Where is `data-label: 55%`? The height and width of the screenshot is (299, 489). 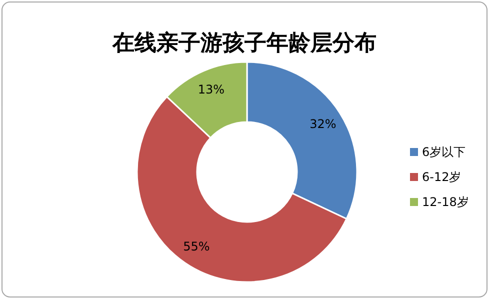 data-label: 55% is located at coordinates (196, 246).